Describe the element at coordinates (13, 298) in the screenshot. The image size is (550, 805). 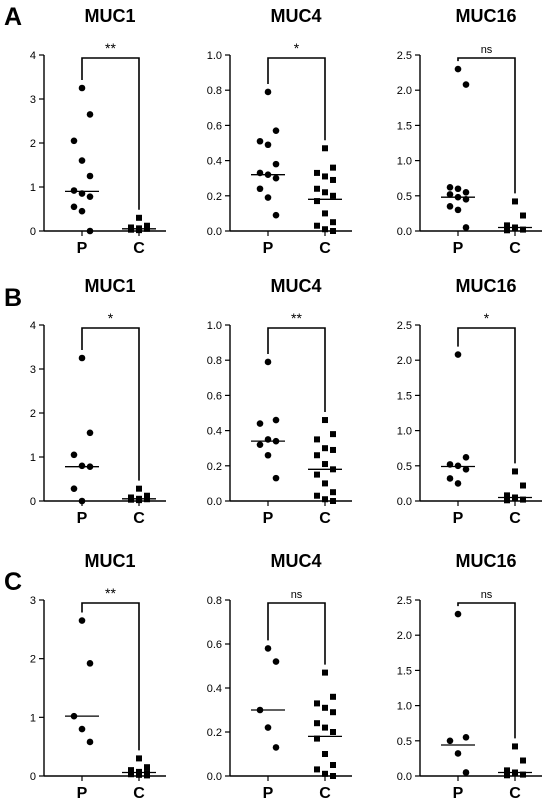
I see `panel-letter-b: B` at that location.